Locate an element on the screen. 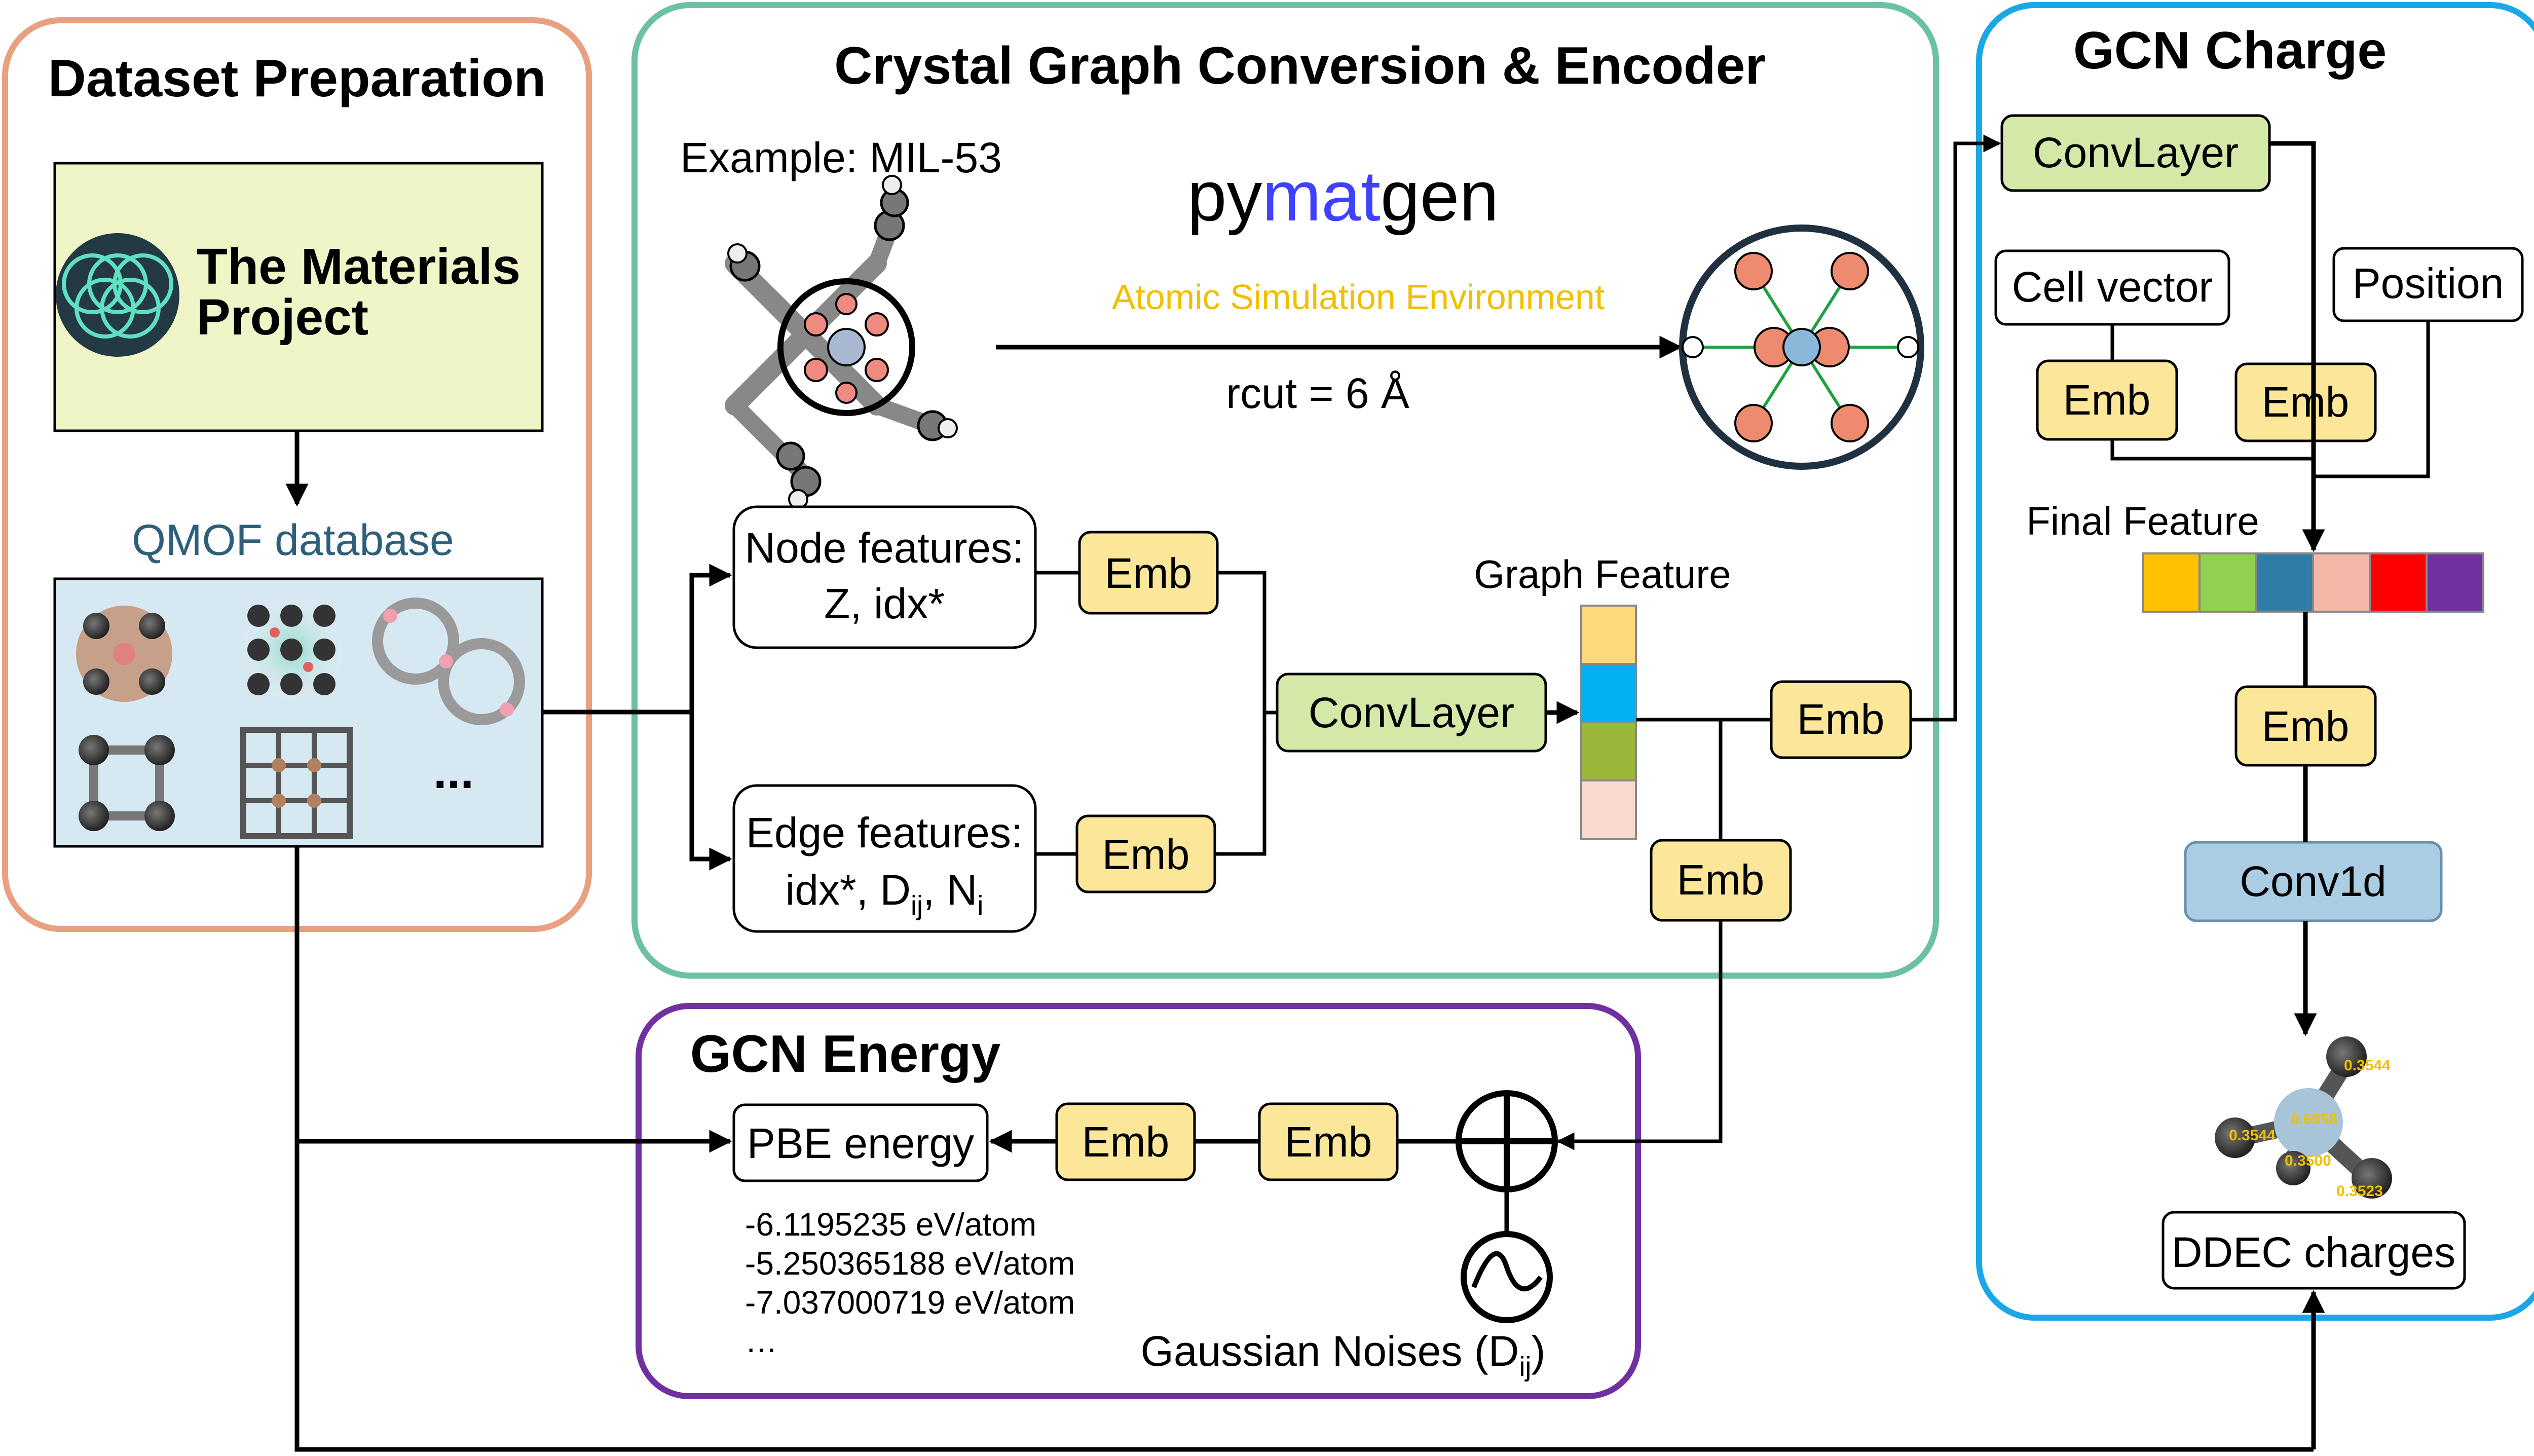 This screenshot has width=2534, height=1456. pymatgen-logo: pymatgen is located at coordinates (1343, 196).